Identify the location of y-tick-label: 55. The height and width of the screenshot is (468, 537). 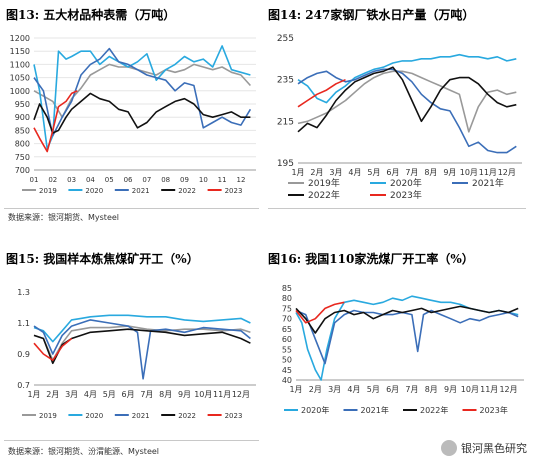
(287, 349).